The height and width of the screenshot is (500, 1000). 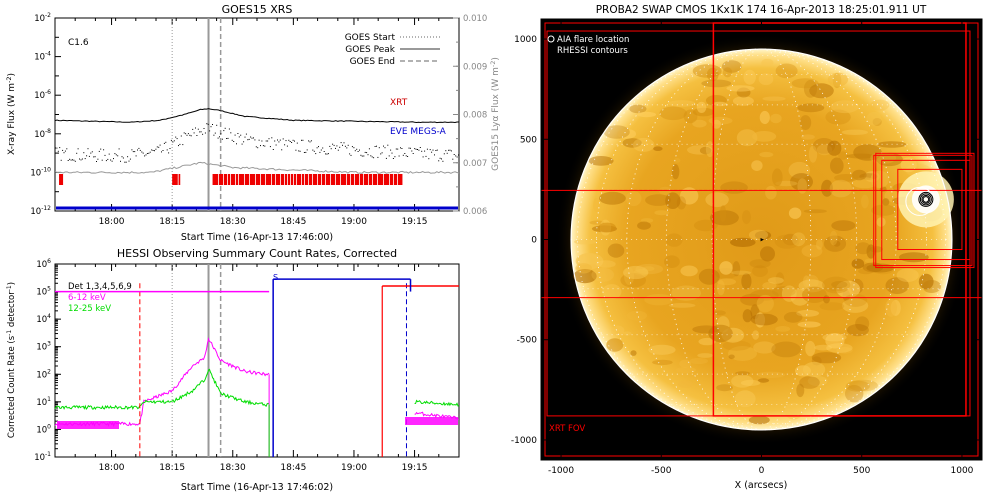 I want to click on y-tick-exp: -10, so click(x=46, y=169).